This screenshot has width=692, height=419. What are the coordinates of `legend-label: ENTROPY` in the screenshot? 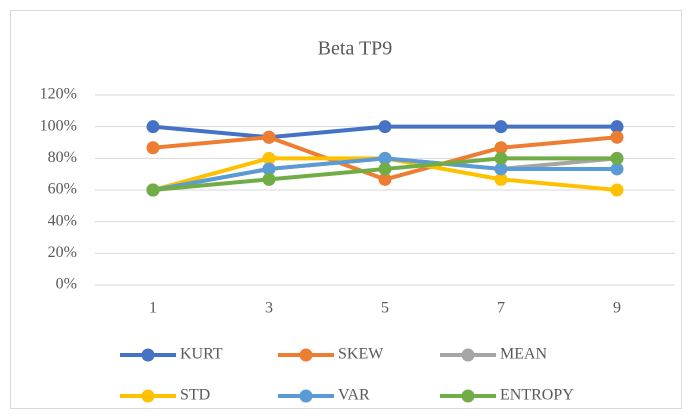 It's located at (537, 395).